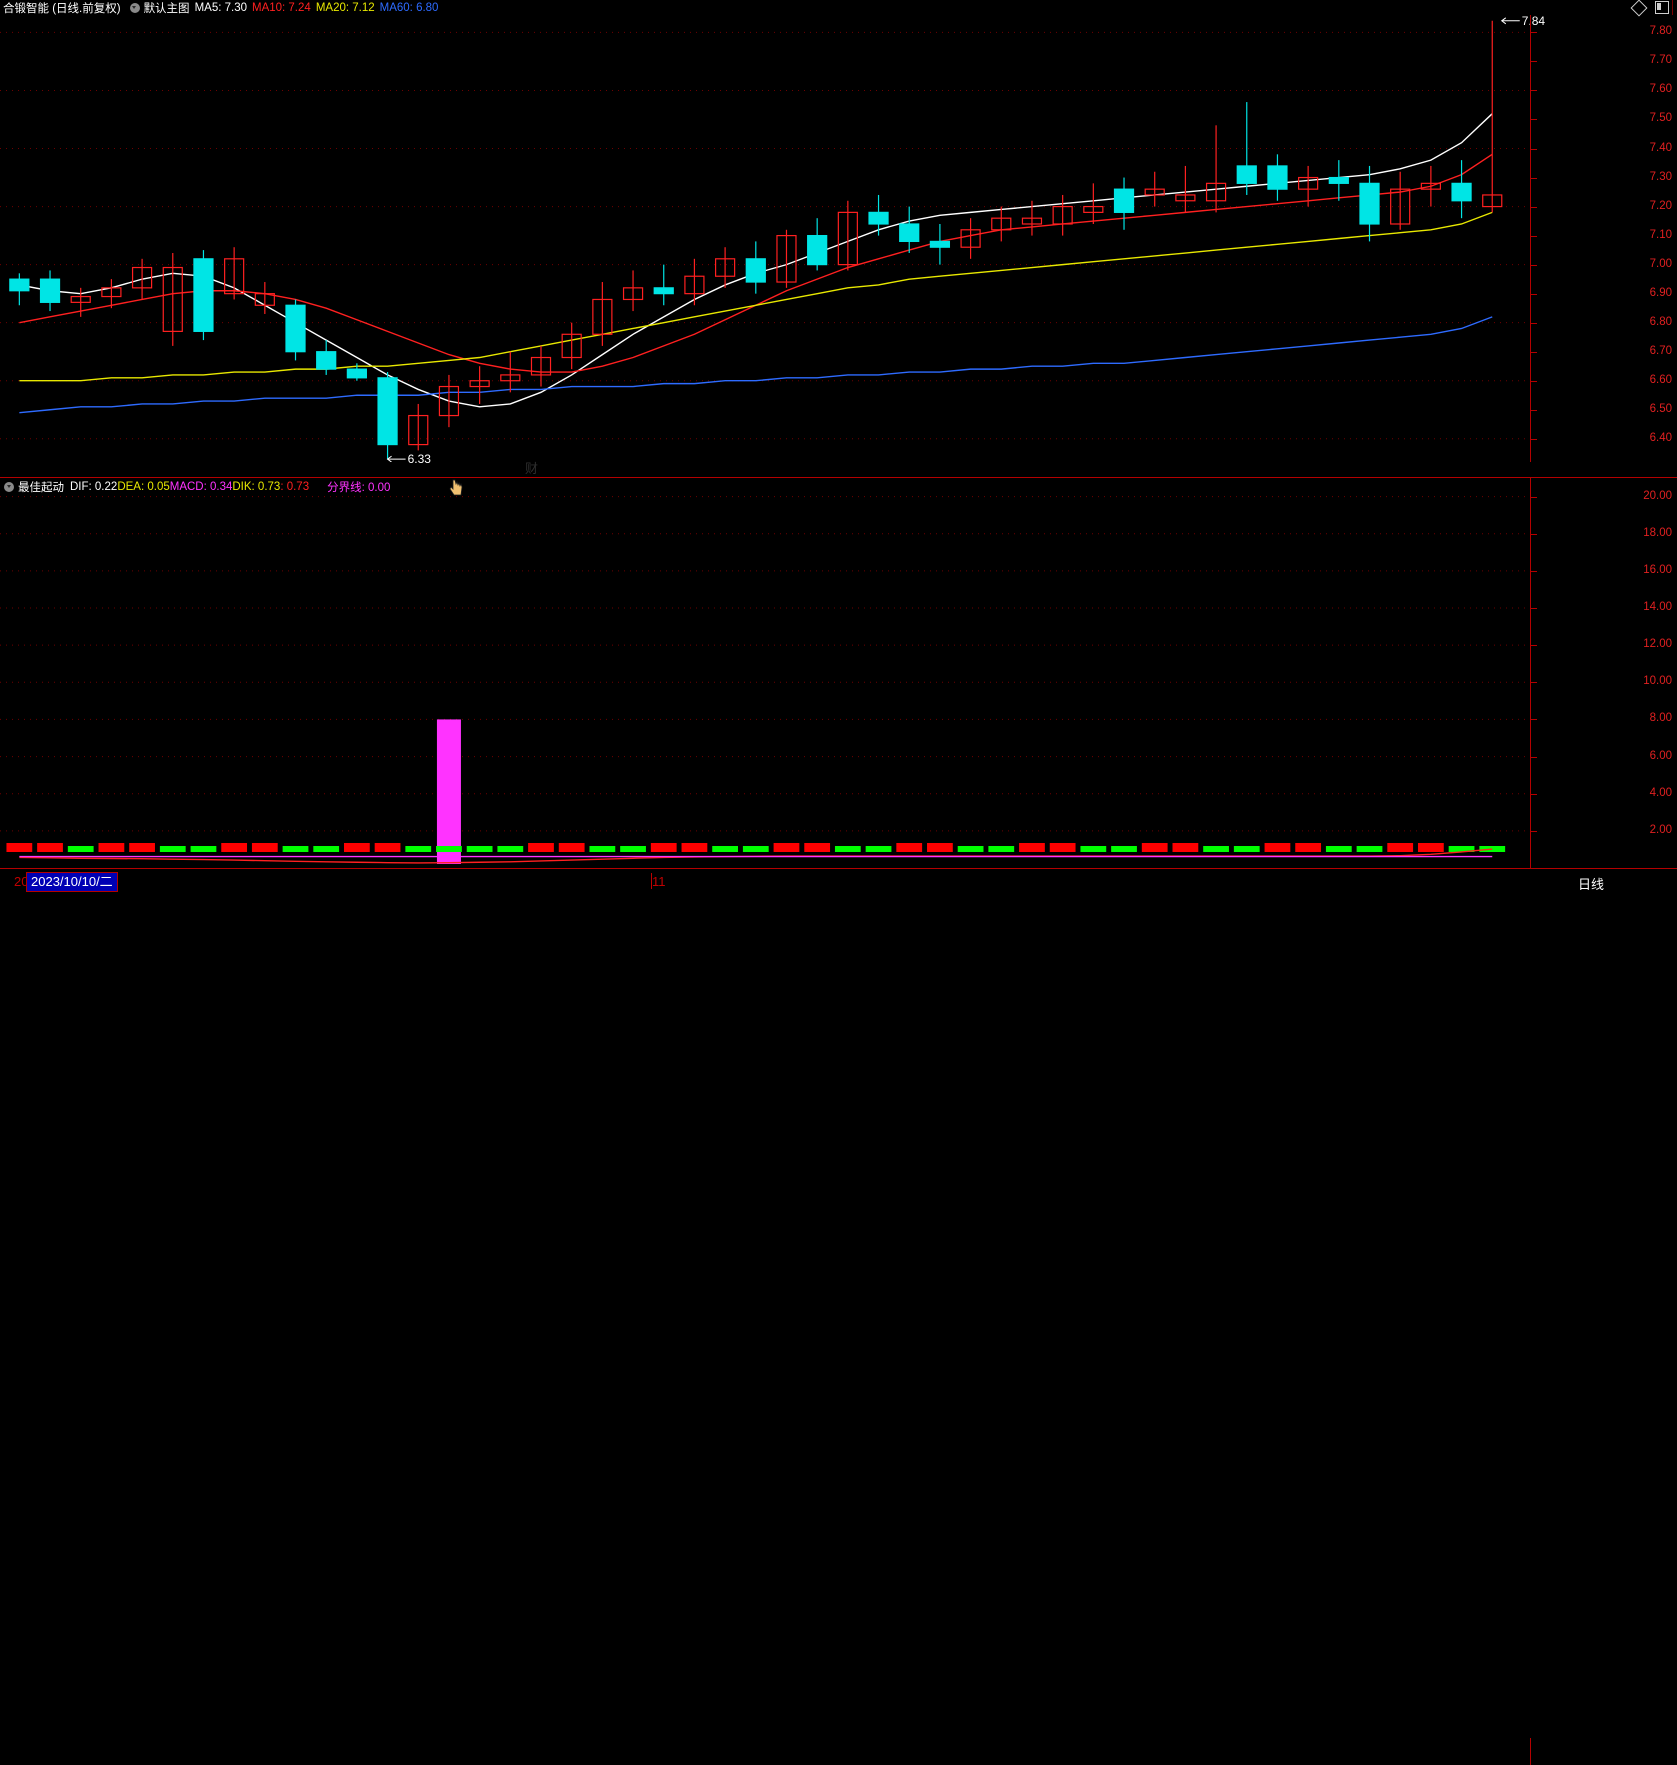 The height and width of the screenshot is (1765, 1677). I want to click on ma20-value: MA20: 7.12, so click(345, 7).